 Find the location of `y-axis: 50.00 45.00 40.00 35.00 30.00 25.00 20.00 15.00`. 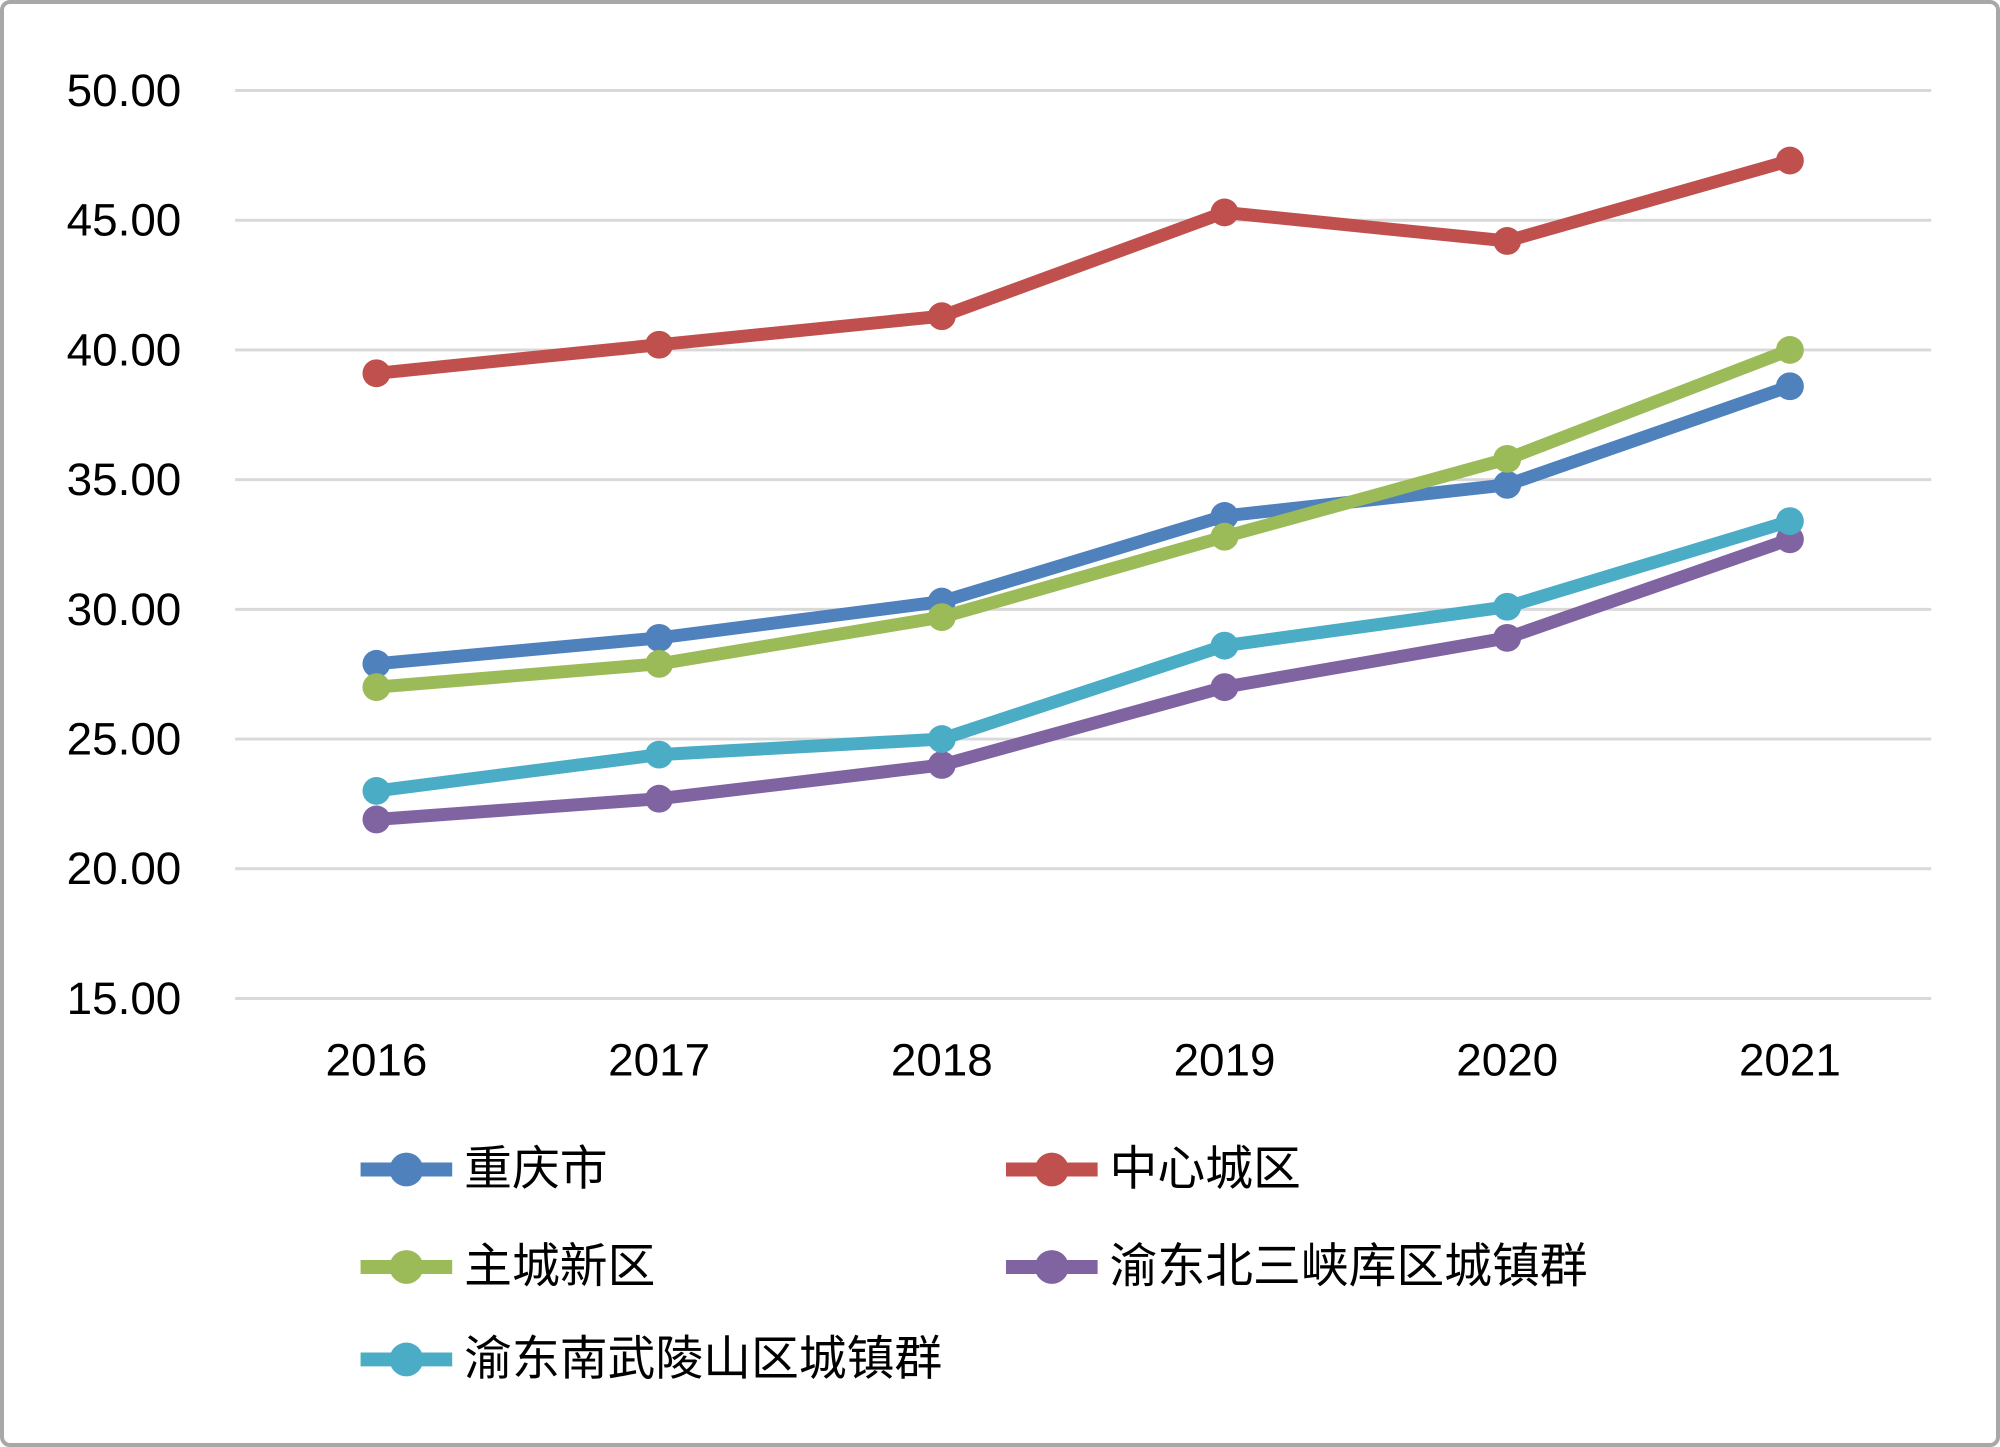

y-axis: 50.00 45.00 40.00 35.00 30.00 25.00 20.00 15.00 is located at coordinates (124, 544).